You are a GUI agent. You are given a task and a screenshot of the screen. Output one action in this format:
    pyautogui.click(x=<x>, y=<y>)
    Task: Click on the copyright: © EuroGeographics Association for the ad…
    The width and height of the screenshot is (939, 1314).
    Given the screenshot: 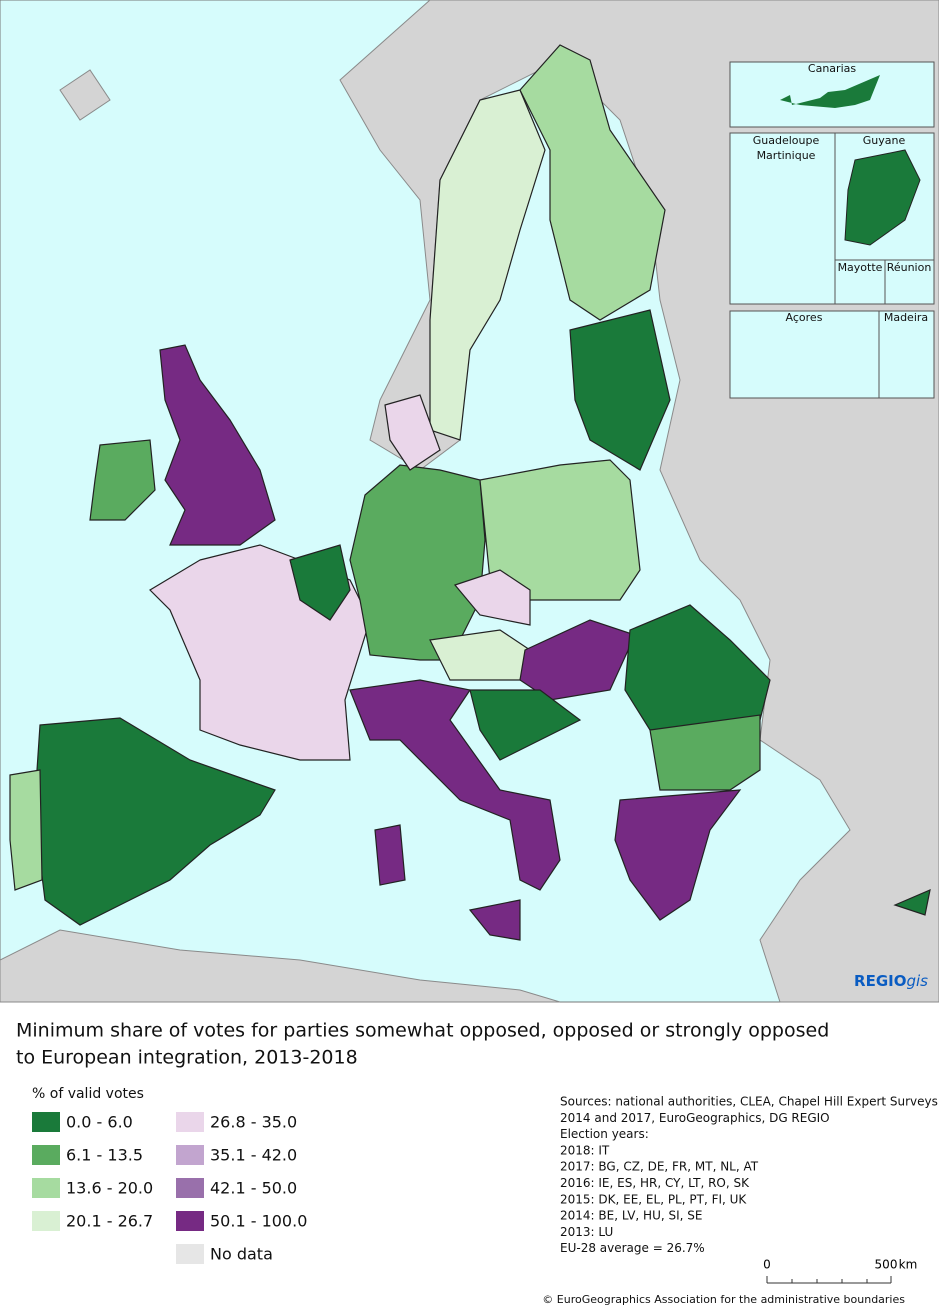 What is the action you would take?
    pyautogui.click(x=723, y=1299)
    